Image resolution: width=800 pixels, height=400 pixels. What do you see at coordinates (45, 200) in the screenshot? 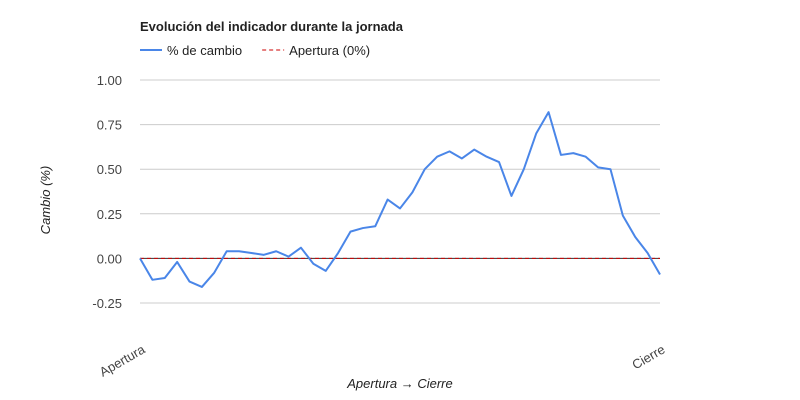
I see `y-axis-title: Cambio (%)` at bounding box center [45, 200].